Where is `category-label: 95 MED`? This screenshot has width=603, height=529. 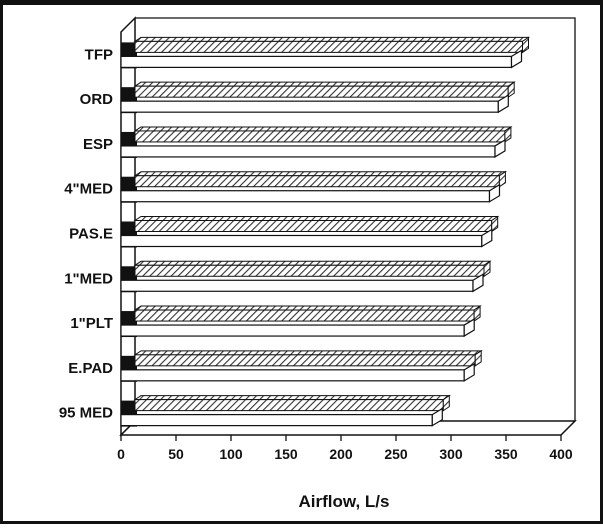 category-label: 95 MED is located at coordinates (86, 413).